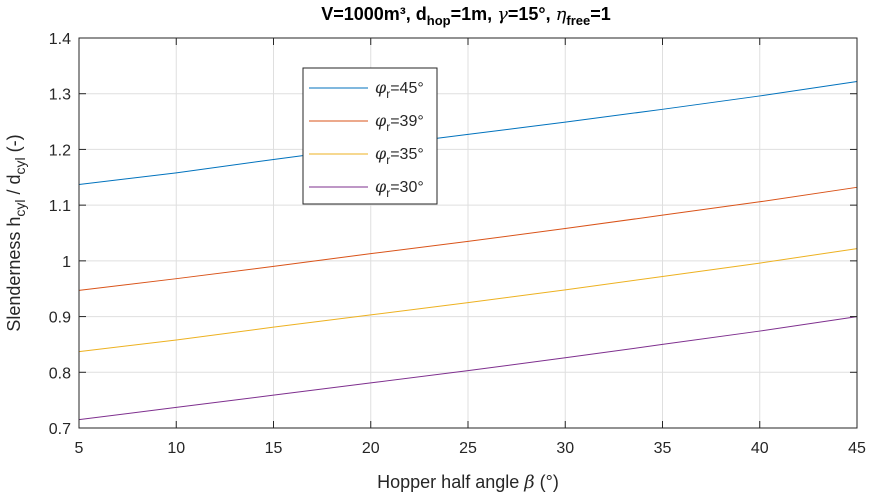 Image resolution: width=871 pixels, height=496 pixels. Describe the element at coordinates (274, 448) in the screenshot. I see `x-tick-label: 15` at that location.